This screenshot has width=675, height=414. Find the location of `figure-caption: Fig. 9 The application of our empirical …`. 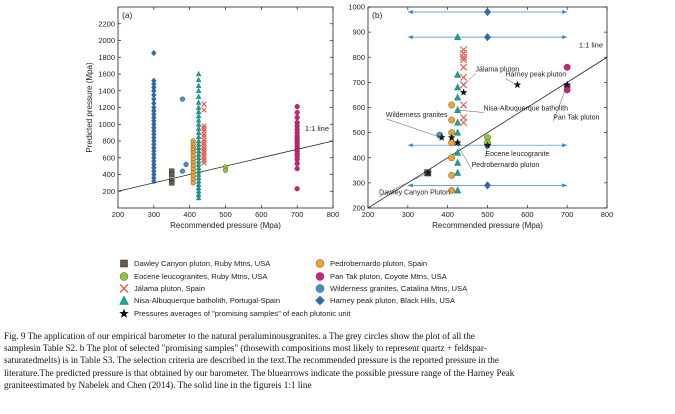

figure-caption: Fig. 9 The application of our empirical … is located at coordinates (336, 360).